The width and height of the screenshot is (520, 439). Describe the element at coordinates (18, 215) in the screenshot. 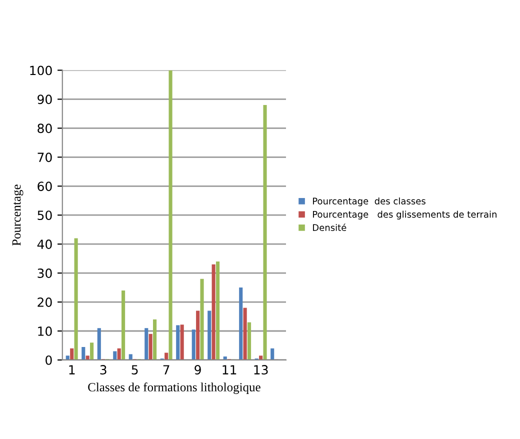

I see `y-axis-title: Pourcentage` at that location.